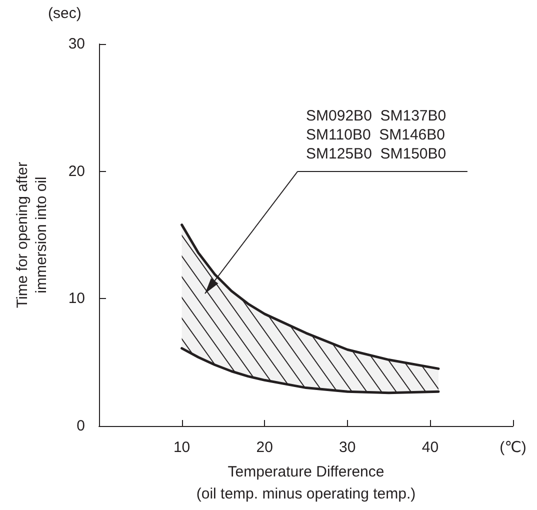 This screenshot has height=510, width=537. What do you see at coordinates (513, 447) in the screenshot?
I see `x-tick-label: (℃)` at bounding box center [513, 447].